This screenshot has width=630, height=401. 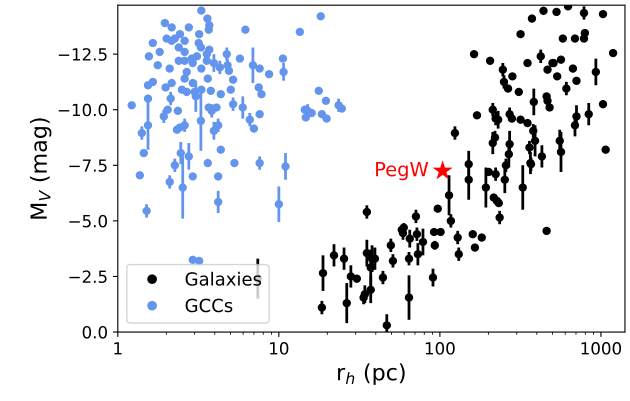 I want to click on legend-label: Galaxies, so click(x=224, y=279).